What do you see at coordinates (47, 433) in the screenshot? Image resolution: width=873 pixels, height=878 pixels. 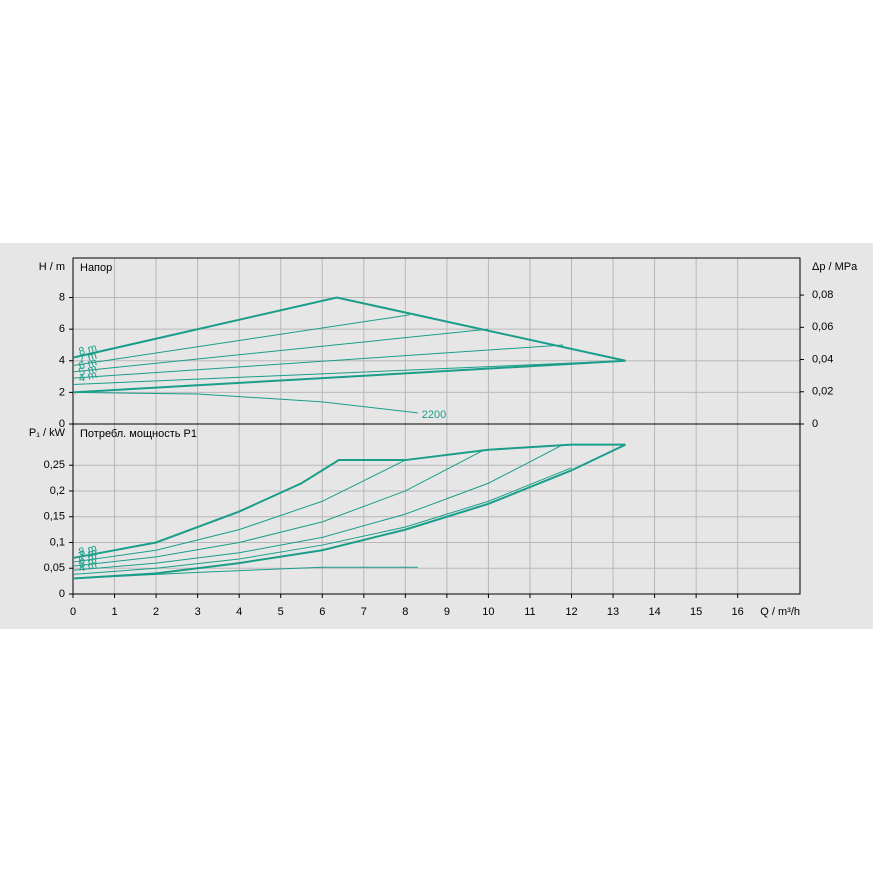 I see `y-axis-label: P₁ / kW` at bounding box center [47, 433].